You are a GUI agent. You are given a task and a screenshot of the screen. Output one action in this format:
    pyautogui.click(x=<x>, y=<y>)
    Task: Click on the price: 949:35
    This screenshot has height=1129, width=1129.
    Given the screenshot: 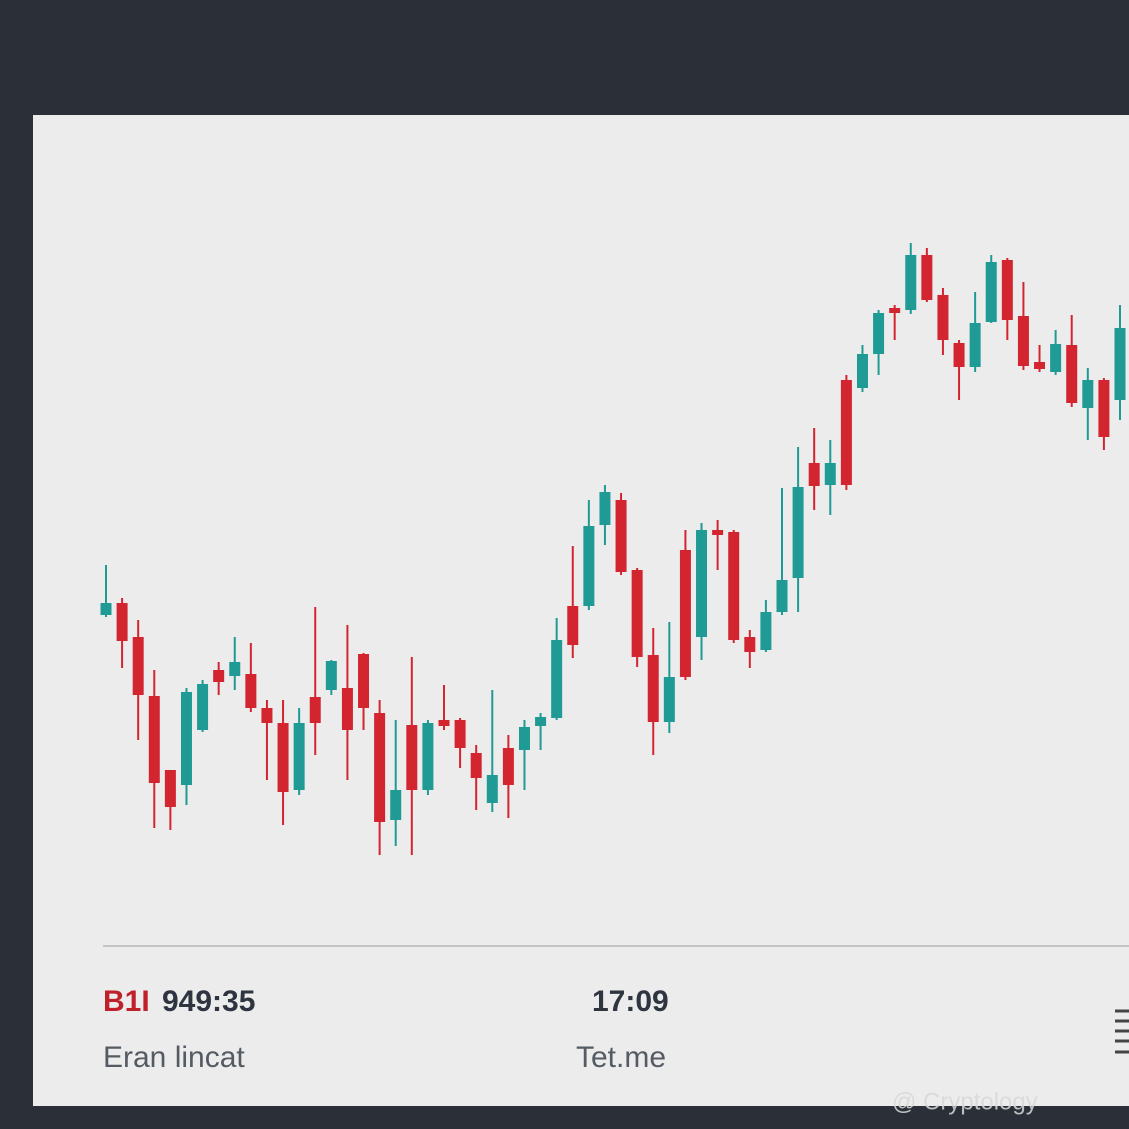 What is the action you would take?
    pyautogui.click(x=208, y=1001)
    